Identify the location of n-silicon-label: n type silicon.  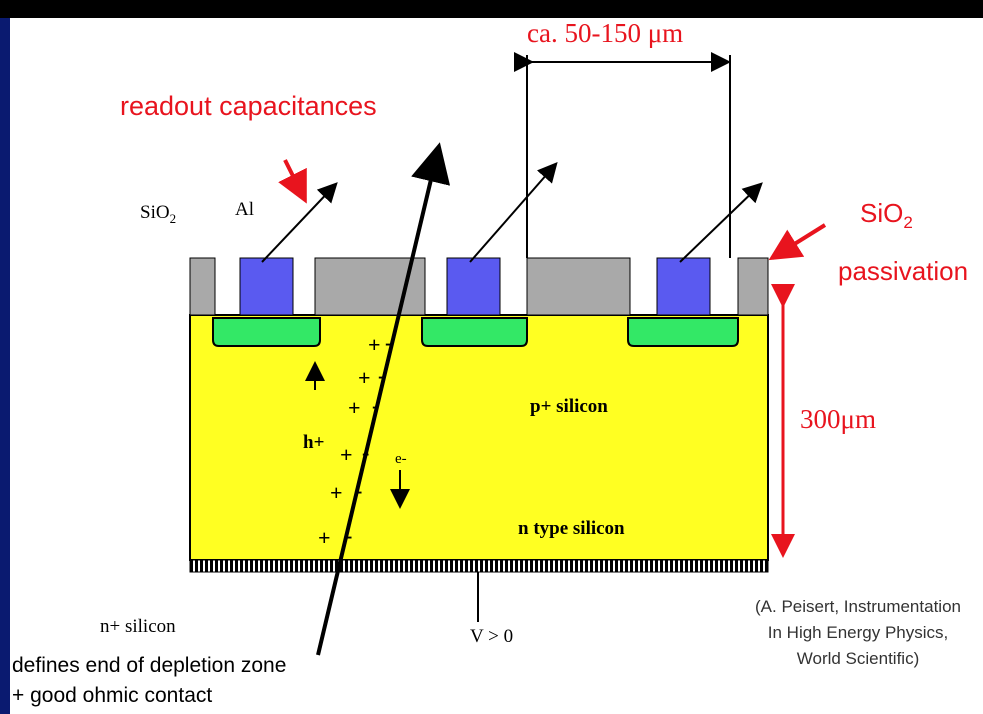
(571, 528).